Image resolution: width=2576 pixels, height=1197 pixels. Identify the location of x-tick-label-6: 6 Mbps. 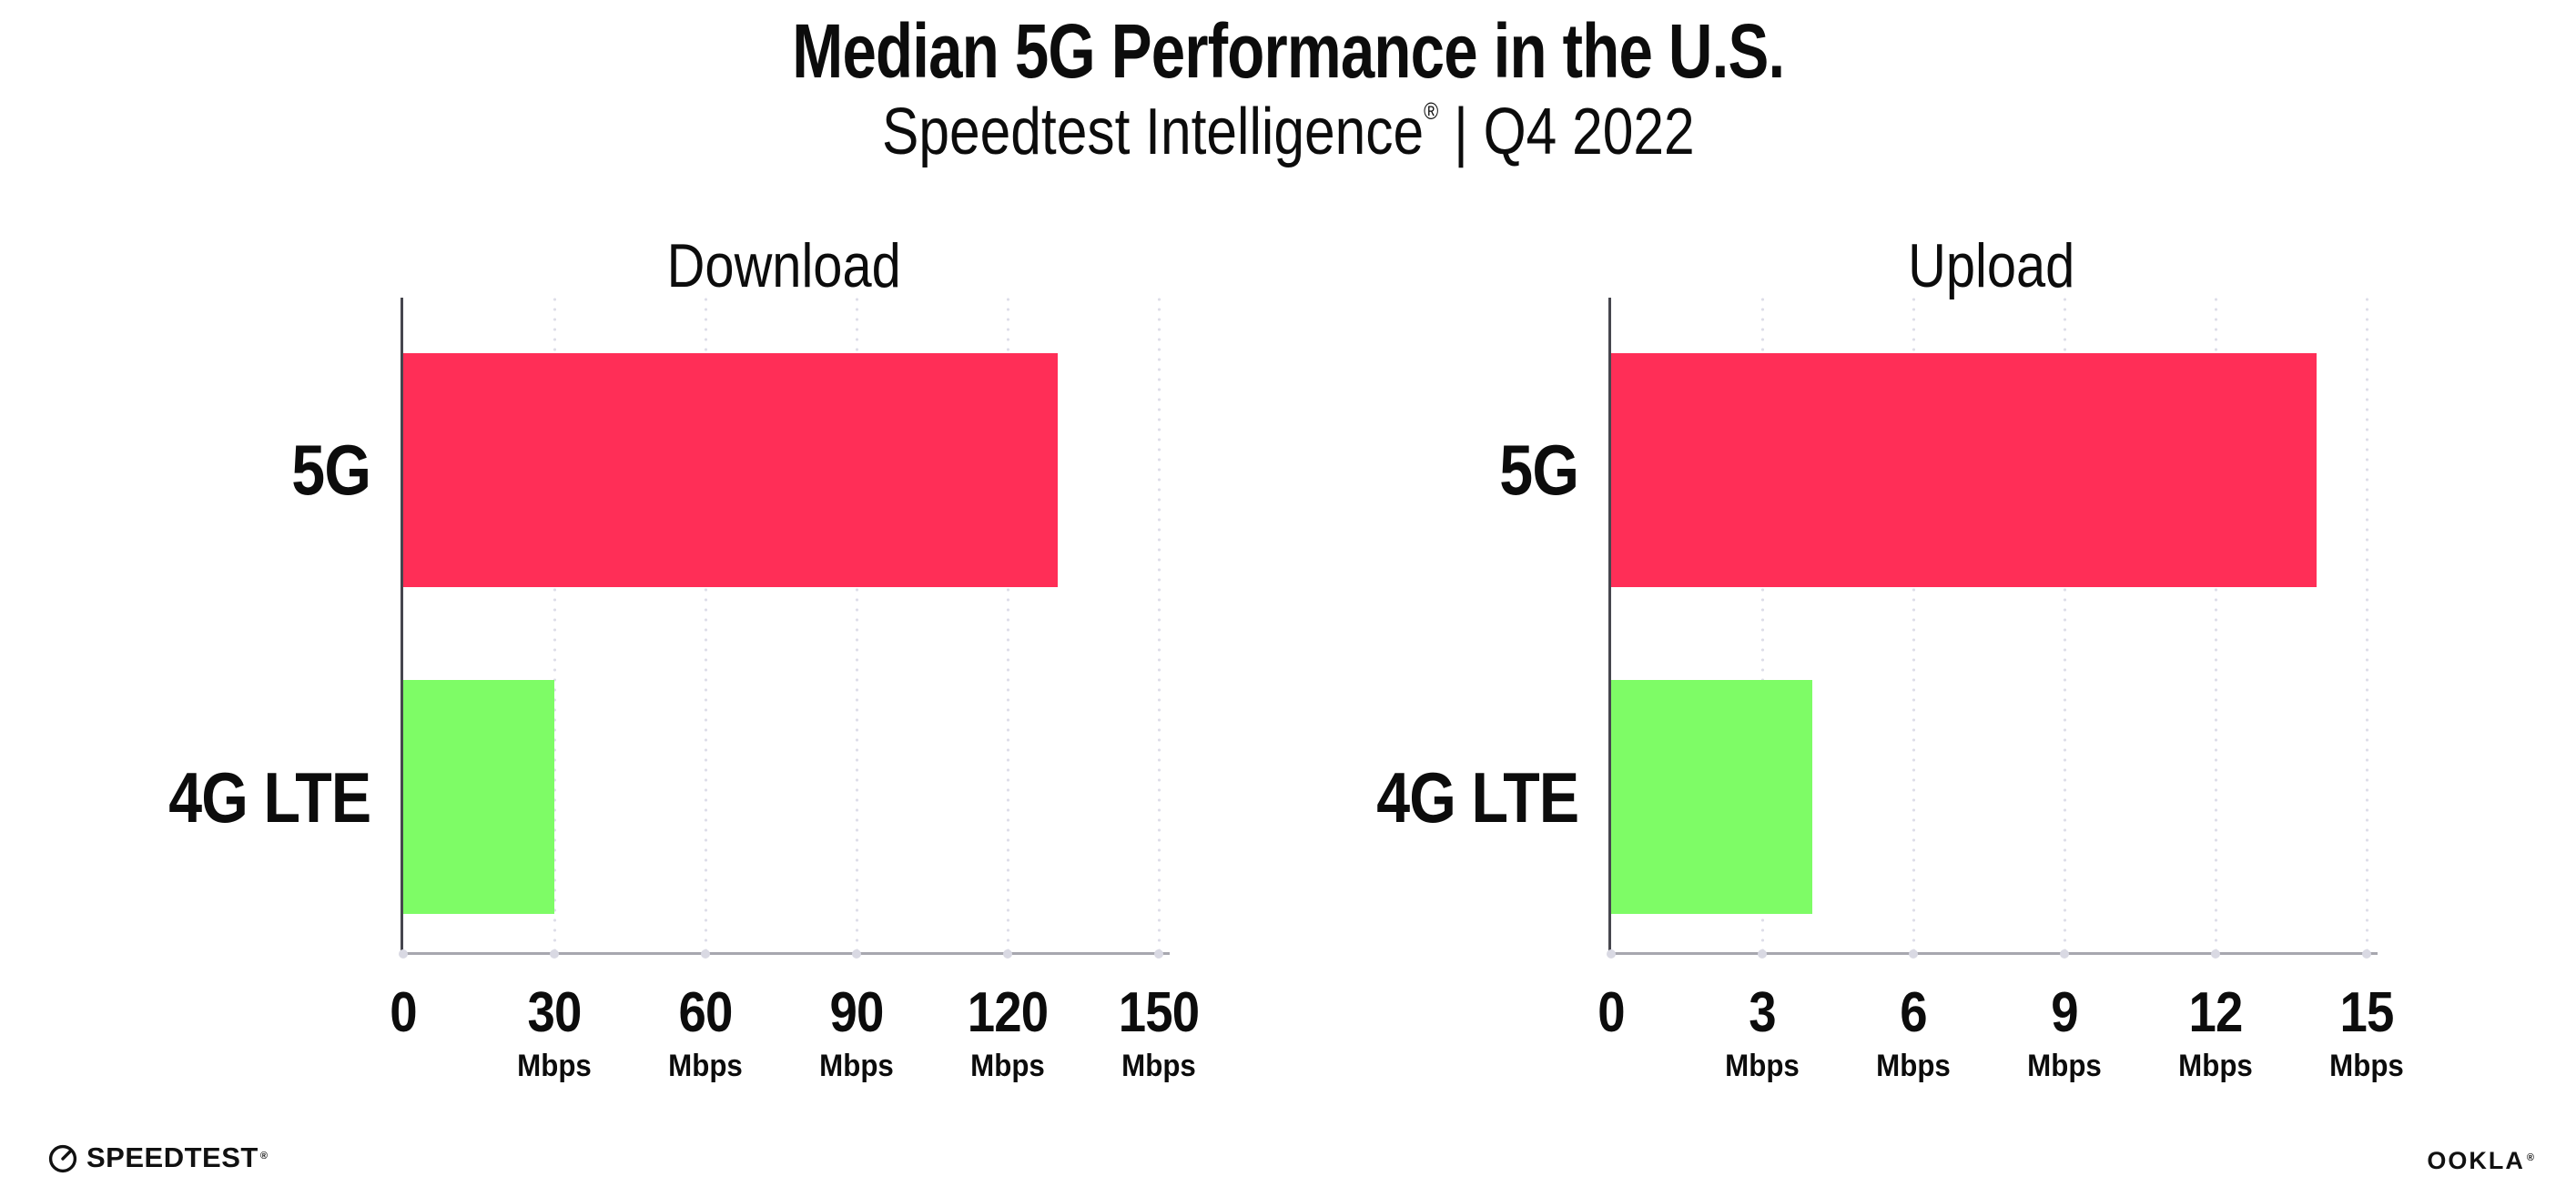
(1913, 1032).